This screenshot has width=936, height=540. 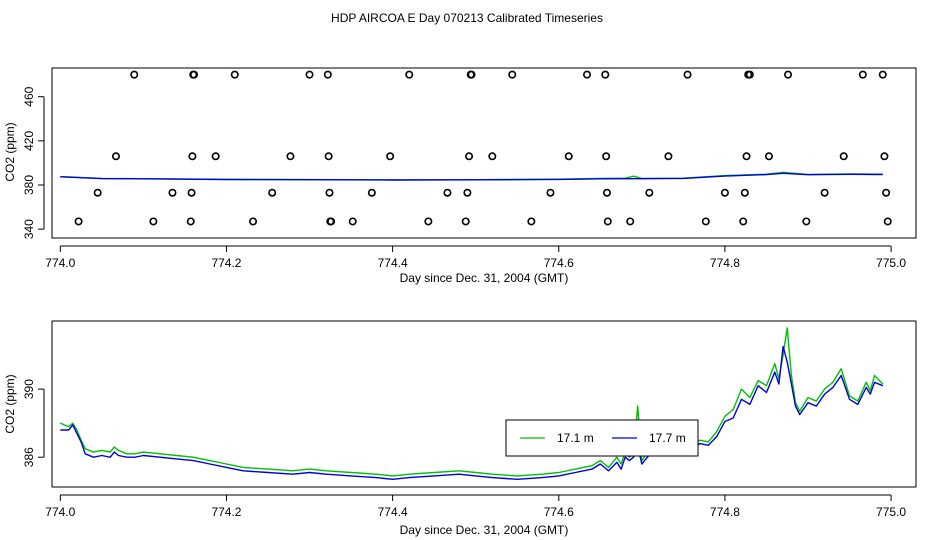 What do you see at coordinates (471, 176) in the screenshot?
I see `top-series-line-17-7-m` at bounding box center [471, 176].